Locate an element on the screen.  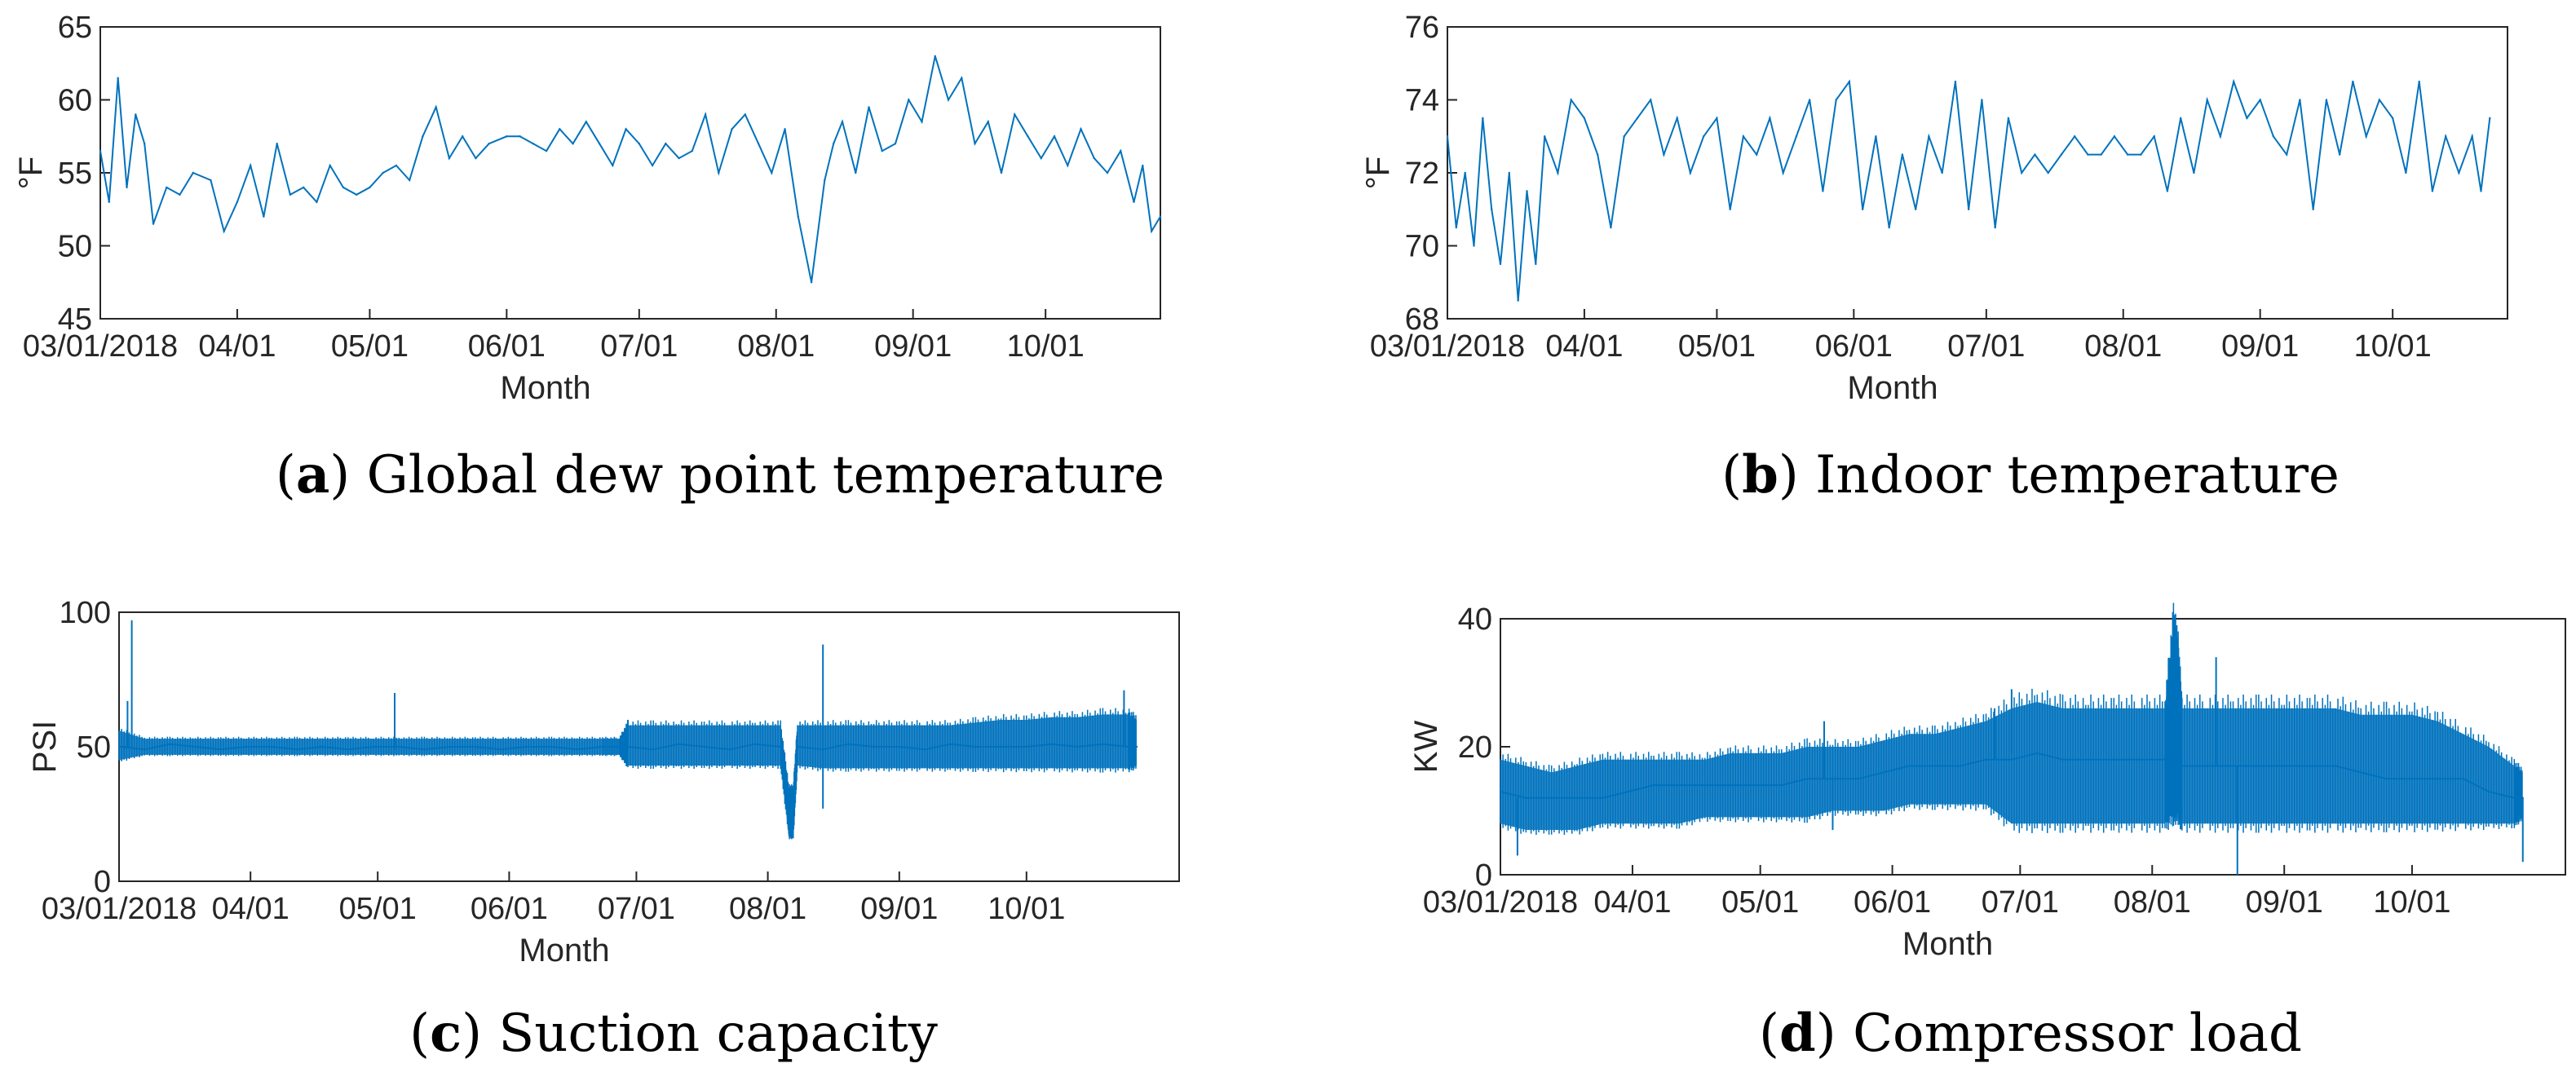
y-tick-label: 65 is located at coordinates (75, 28).